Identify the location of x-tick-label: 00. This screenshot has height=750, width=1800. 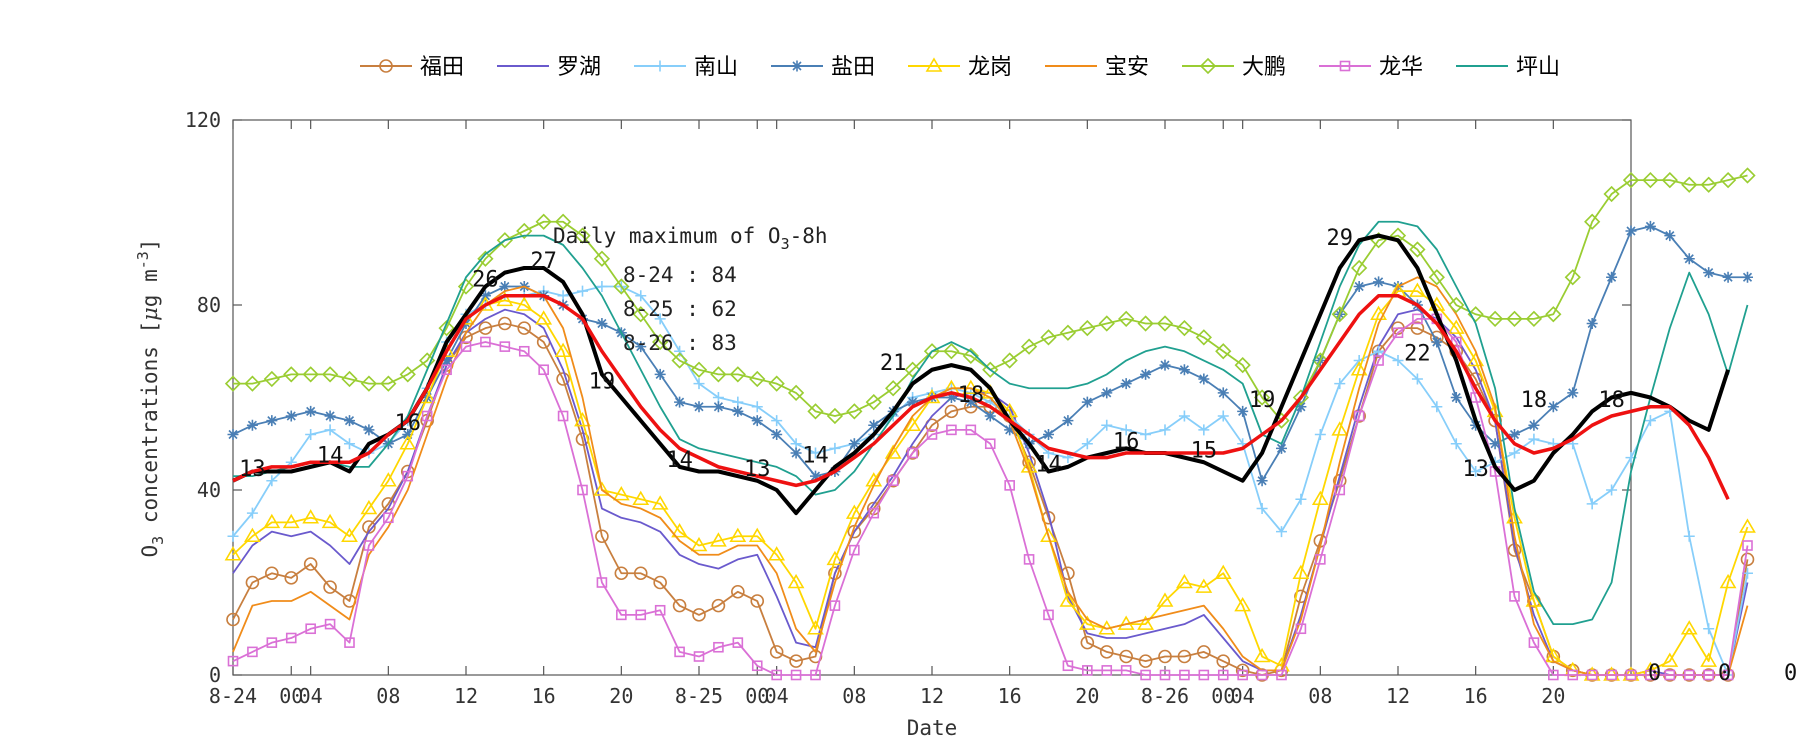
(1223, 696).